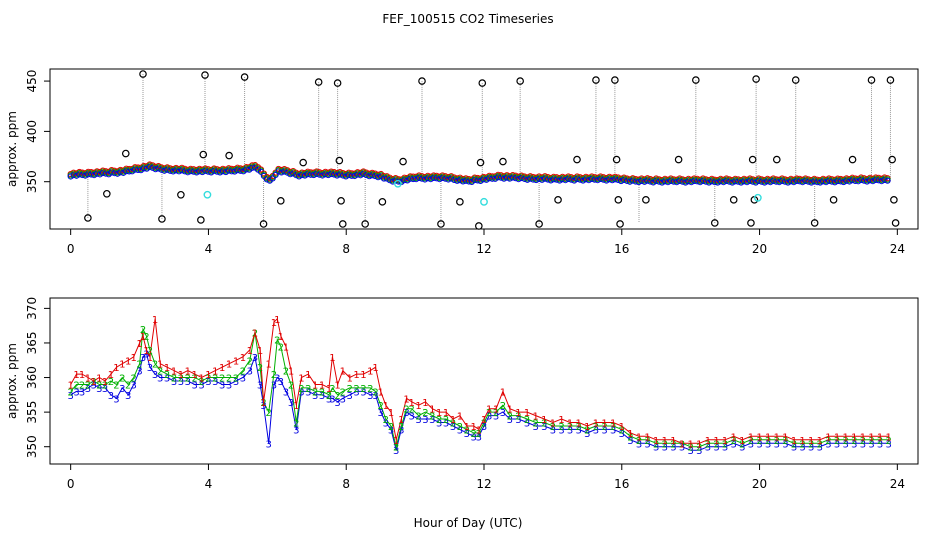 The width and height of the screenshot is (936, 540). I want to click on top-y-tick-label: 400, so click(32, 131).